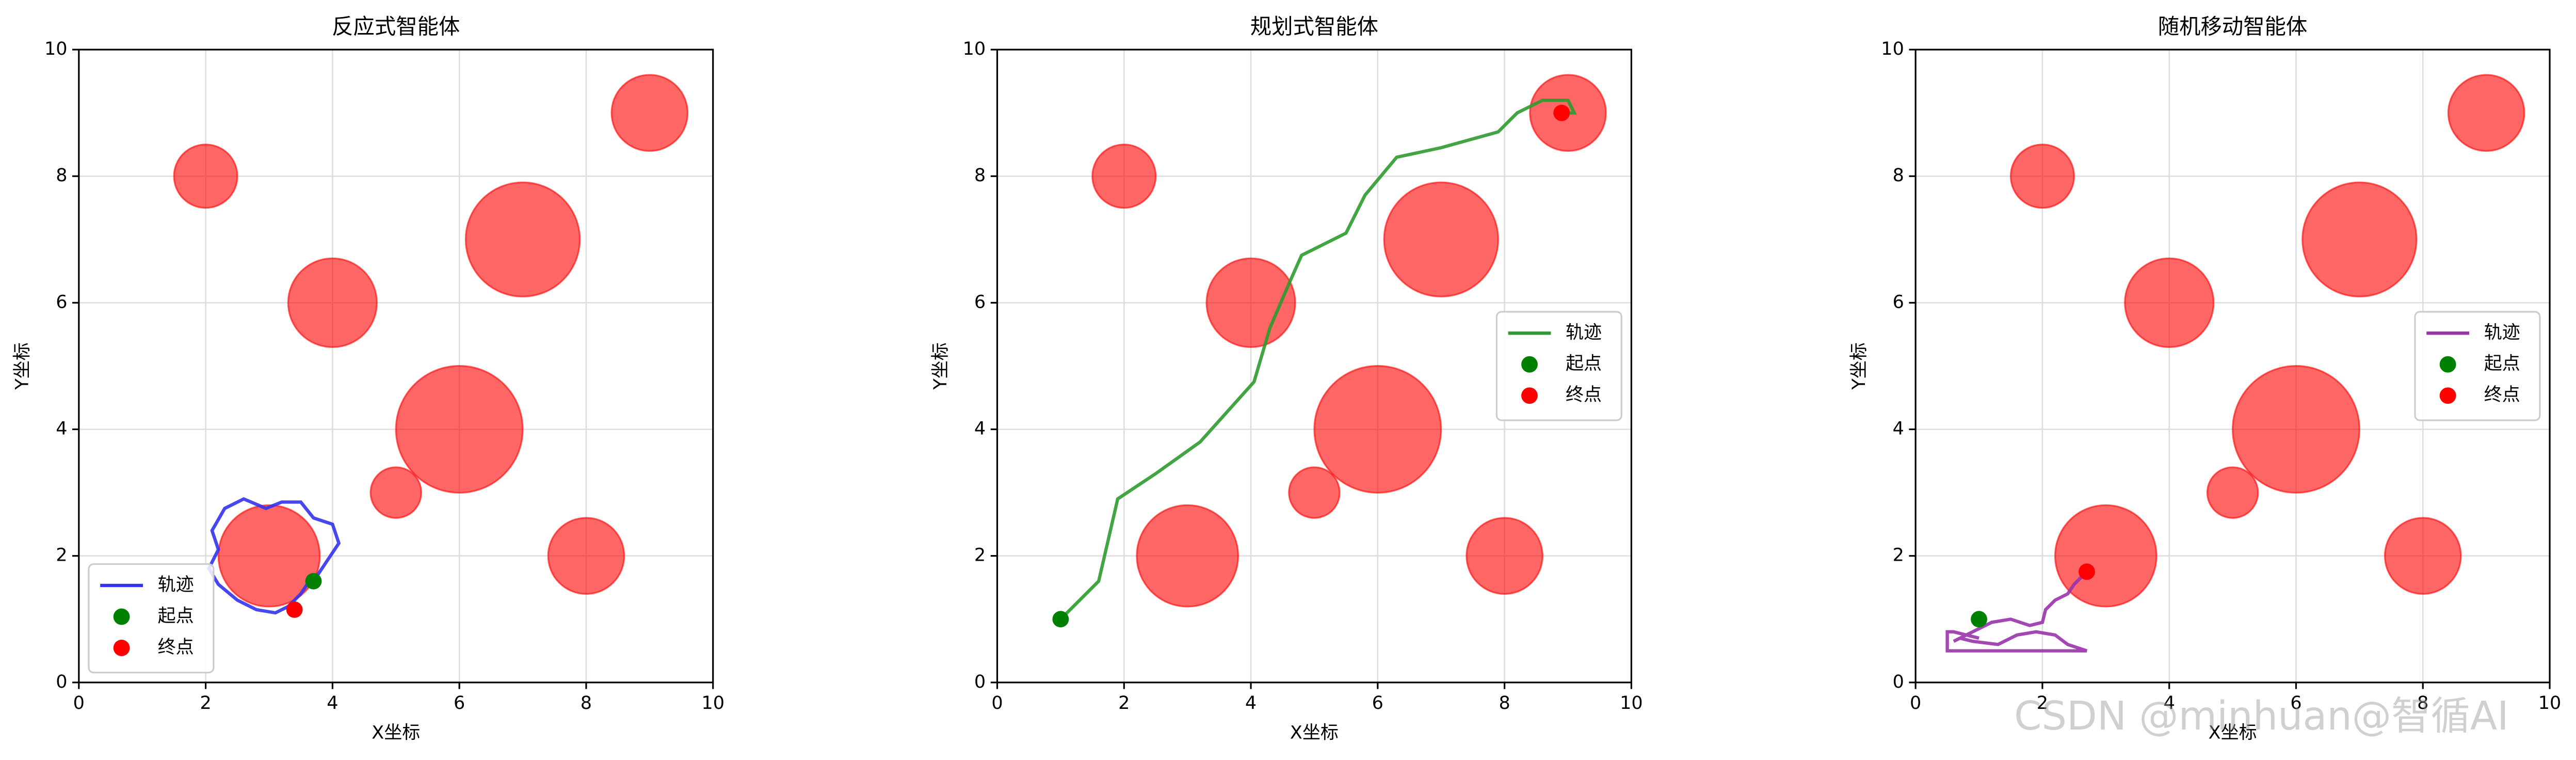 The width and height of the screenshot is (2576, 760). What do you see at coordinates (1314, 26) in the screenshot?
I see `chart-title: 规划式智能体` at bounding box center [1314, 26].